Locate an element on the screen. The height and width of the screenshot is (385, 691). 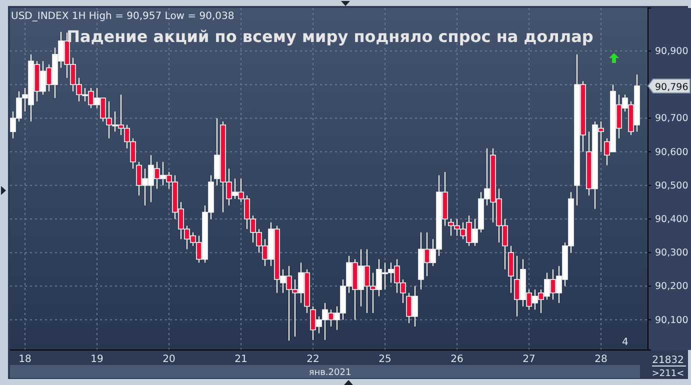
y-tick-label: 90,700 is located at coordinates (671, 118).